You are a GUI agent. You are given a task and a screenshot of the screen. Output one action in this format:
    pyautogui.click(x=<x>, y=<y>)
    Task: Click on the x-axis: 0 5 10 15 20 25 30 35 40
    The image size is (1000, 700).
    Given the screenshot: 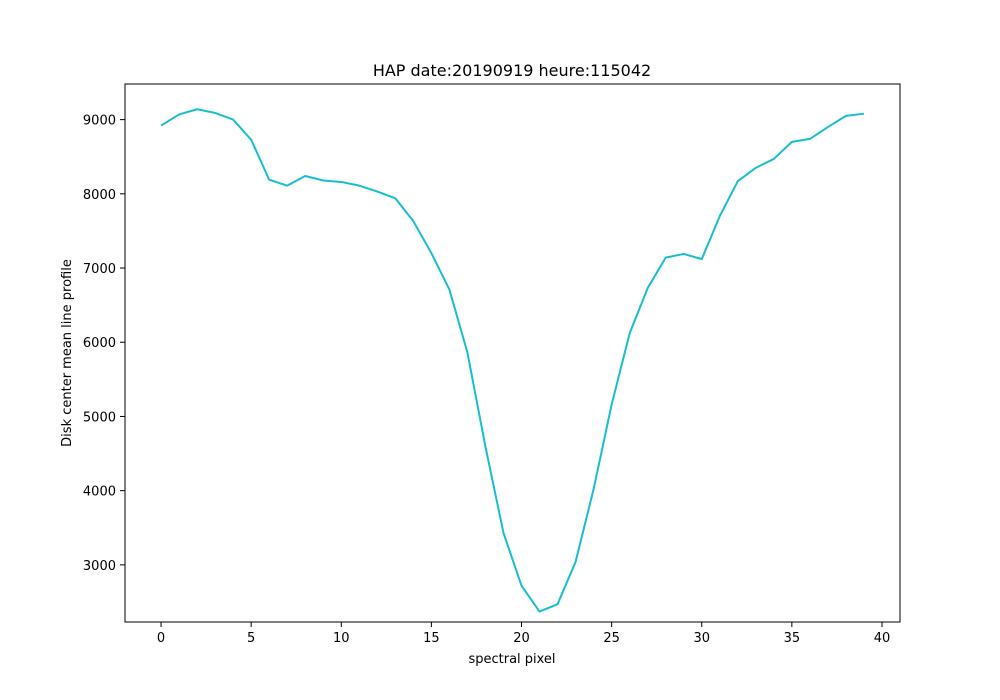 What is the action you would take?
    pyautogui.click(x=523, y=634)
    